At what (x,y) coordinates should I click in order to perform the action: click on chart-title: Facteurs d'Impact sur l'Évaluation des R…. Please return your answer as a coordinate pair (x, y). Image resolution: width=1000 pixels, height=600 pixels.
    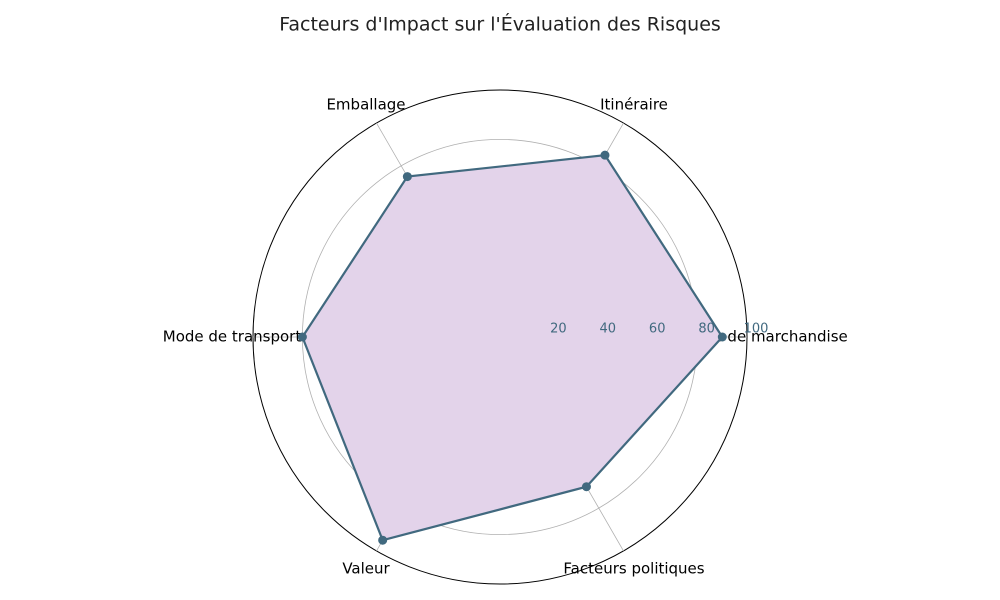
    Looking at the image, I should click on (500, 24).